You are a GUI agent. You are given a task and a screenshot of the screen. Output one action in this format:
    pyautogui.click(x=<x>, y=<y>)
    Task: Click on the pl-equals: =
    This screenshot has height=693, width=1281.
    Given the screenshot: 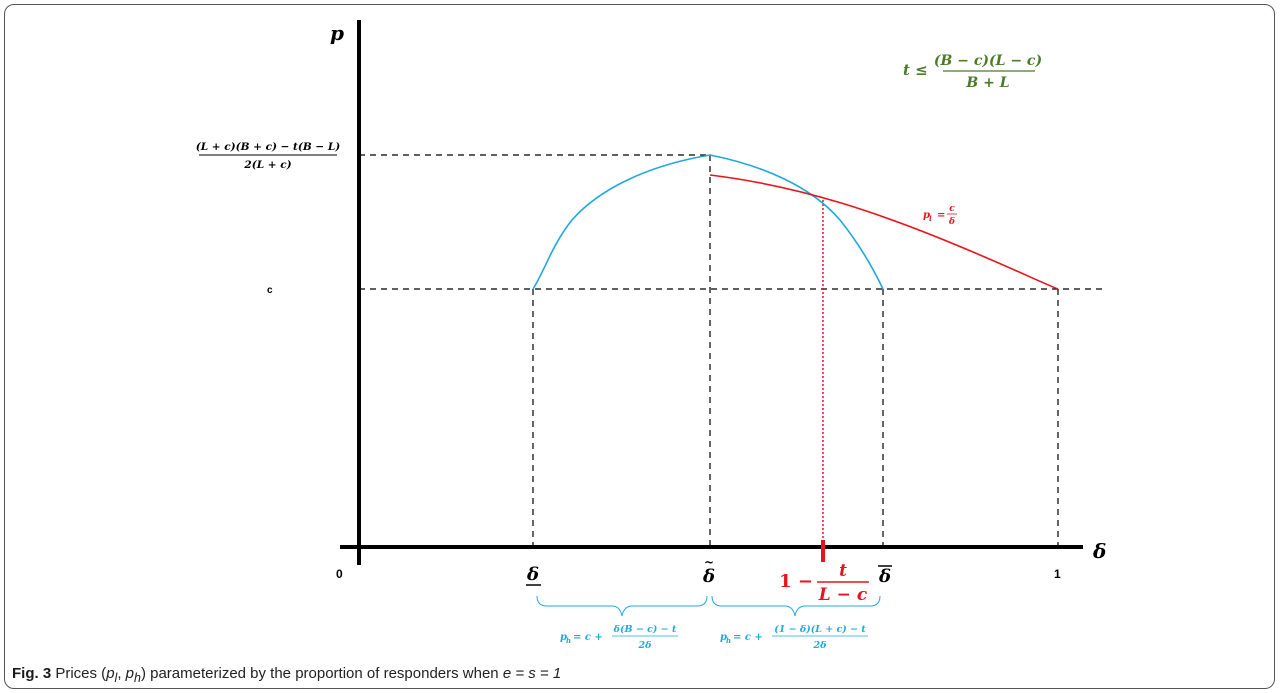 What is the action you would take?
    pyautogui.click(x=941, y=215)
    